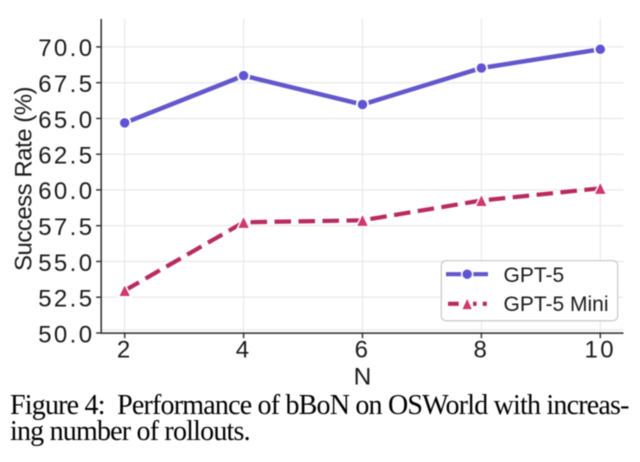 This screenshot has width=640, height=462. Describe the element at coordinates (363, 376) in the screenshot. I see `svg-text: N` at that location.